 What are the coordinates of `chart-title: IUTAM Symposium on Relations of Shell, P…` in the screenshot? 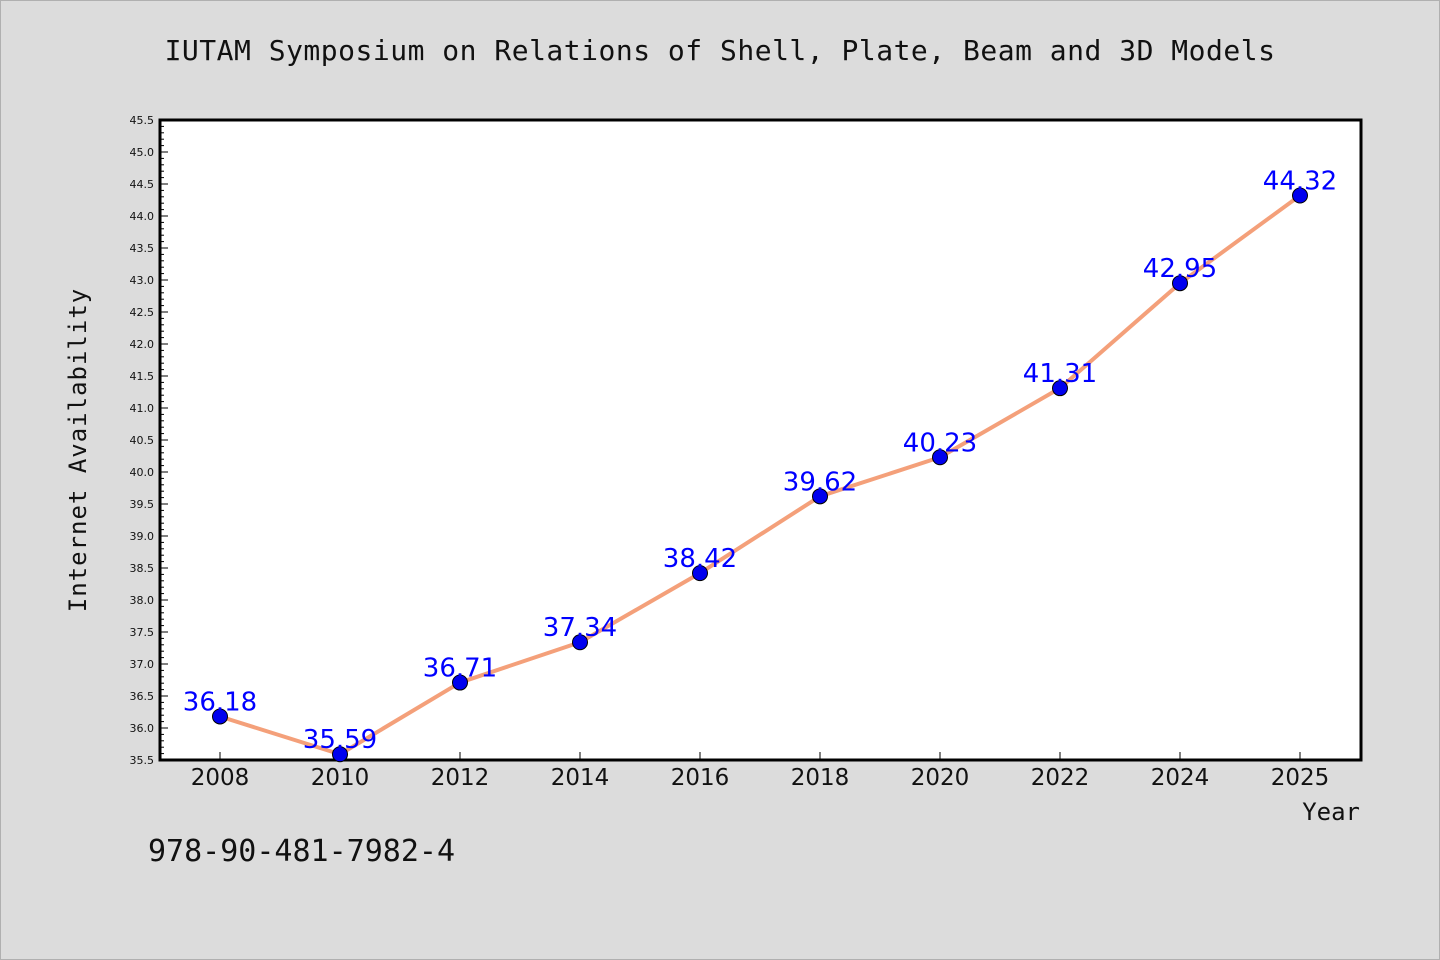 It's located at (720, 50).